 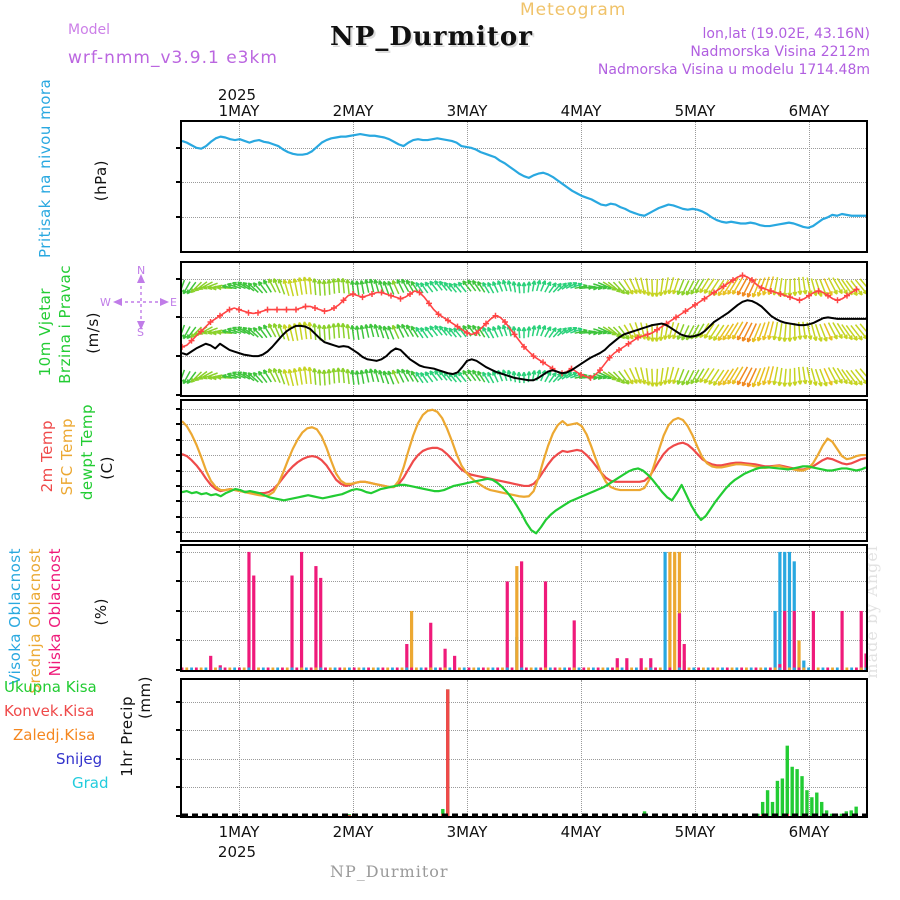 What do you see at coordinates (49, 711) in the screenshot?
I see `precip-label-convective: Konvek.Kisa` at bounding box center [49, 711].